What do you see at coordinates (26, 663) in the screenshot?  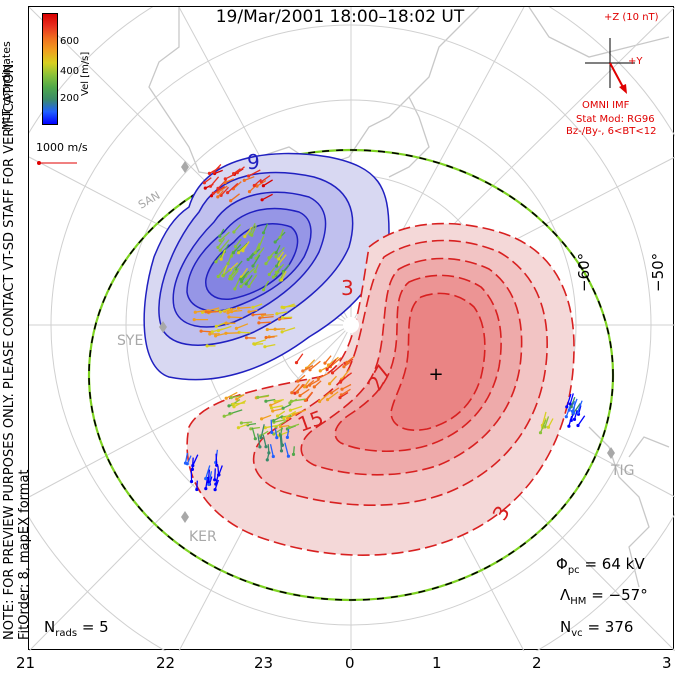 I see `mlt-tick: 21` at bounding box center [26, 663].